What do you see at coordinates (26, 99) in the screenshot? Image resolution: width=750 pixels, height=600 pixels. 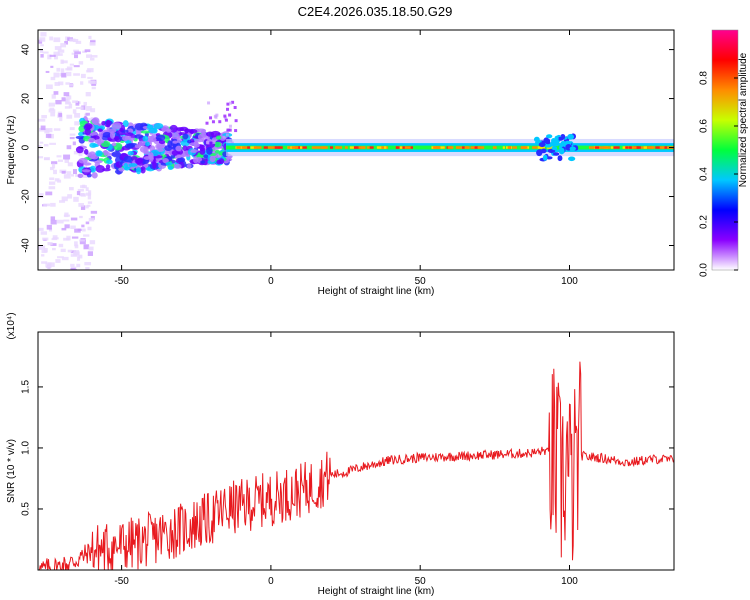 I see `y-tick-label: 20` at bounding box center [26, 99].